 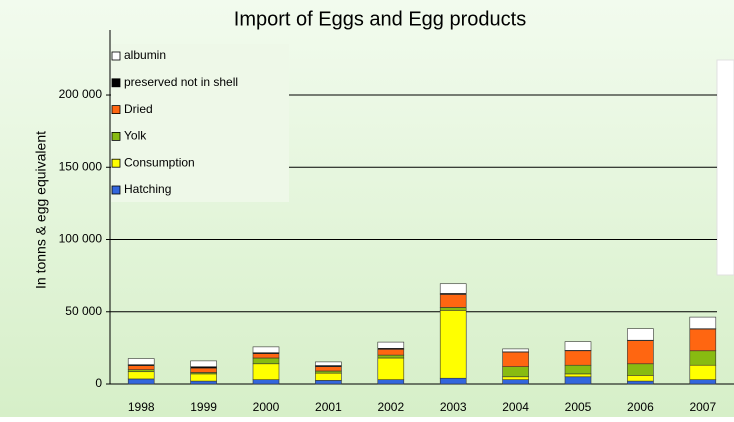 I want to click on x-tick-label: 2007, so click(x=702, y=407).